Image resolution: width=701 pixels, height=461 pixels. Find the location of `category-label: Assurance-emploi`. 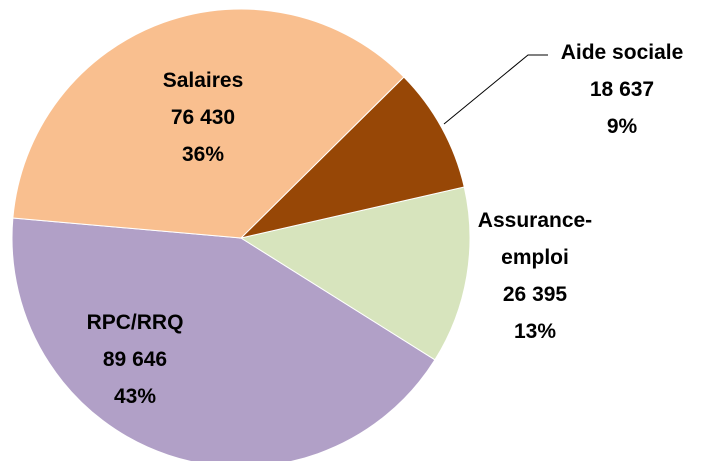

category-label: Assurance-emploi is located at coordinates (535, 239).